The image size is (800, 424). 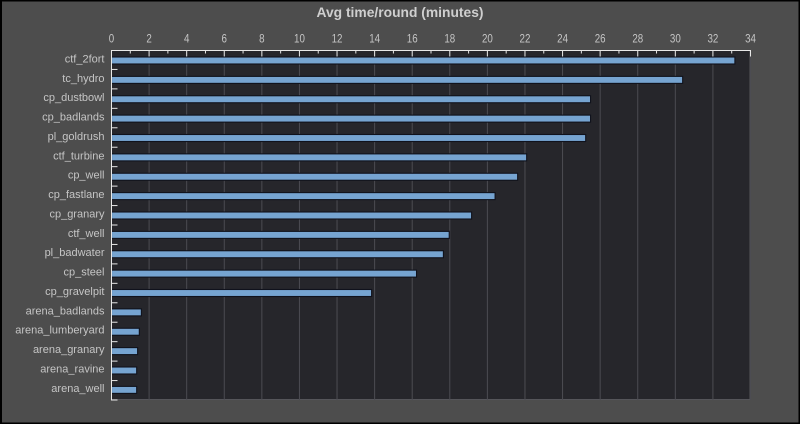 What do you see at coordinates (59, 331) in the screenshot?
I see `svg-text: arena_lumberyard` at bounding box center [59, 331].